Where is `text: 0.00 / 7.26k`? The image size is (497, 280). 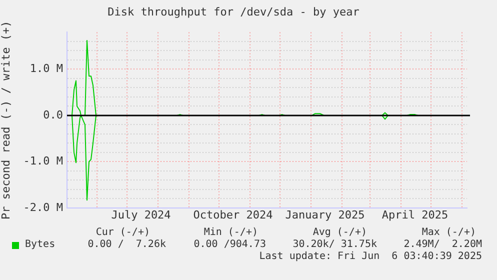 text: 0.00 / 7.26k is located at coordinates (127, 245).